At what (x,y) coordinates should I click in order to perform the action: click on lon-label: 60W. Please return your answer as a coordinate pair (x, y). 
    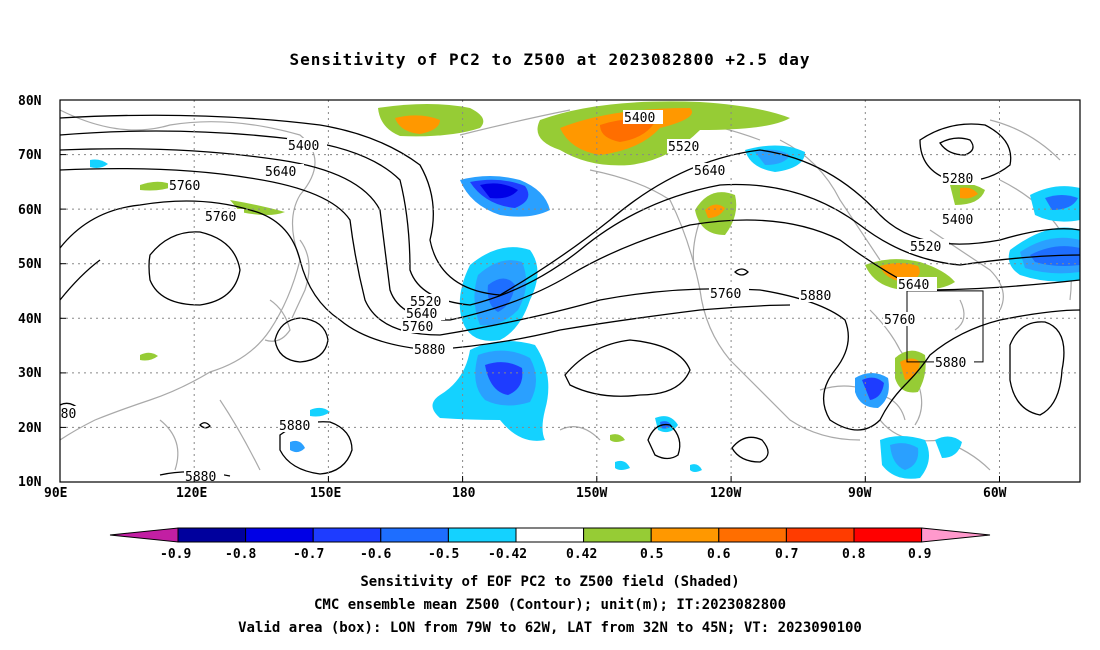
    Looking at the image, I should click on (995, 493).